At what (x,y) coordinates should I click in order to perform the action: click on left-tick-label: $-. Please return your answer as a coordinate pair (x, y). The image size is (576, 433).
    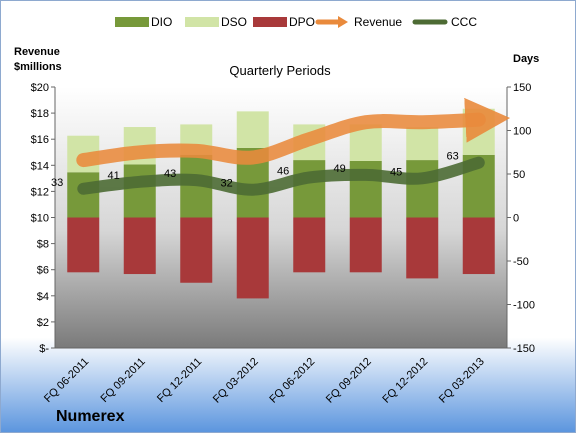
    Looking at the image, I should click on (44, 349).